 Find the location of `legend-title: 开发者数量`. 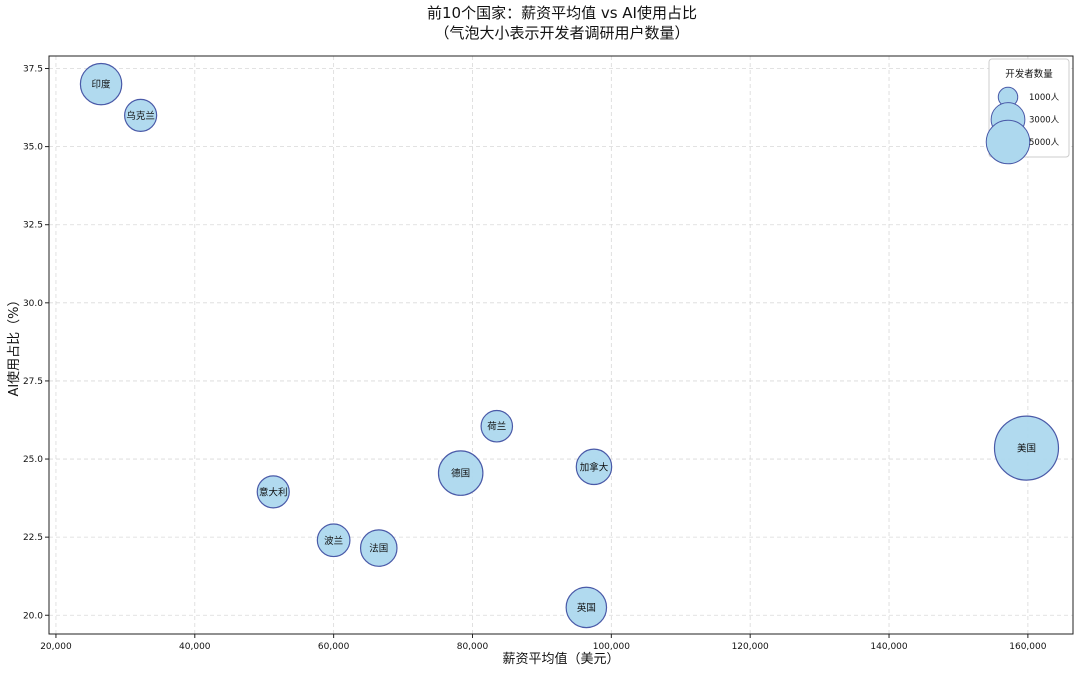

legend-title: 开发者数量 is located at coordinates (1029, 74).